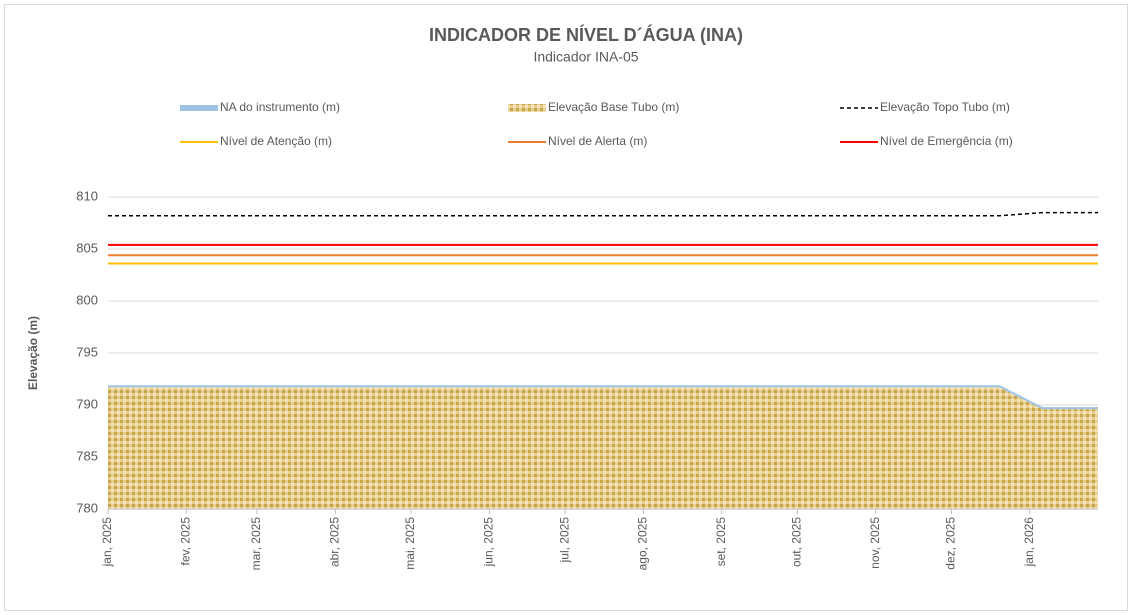 This screenshot has width=1132, height=615. Describe the element at coordinates (585, 57) in the screenshot. I see `chart-subtitle: Indicador INA-05` at that location.